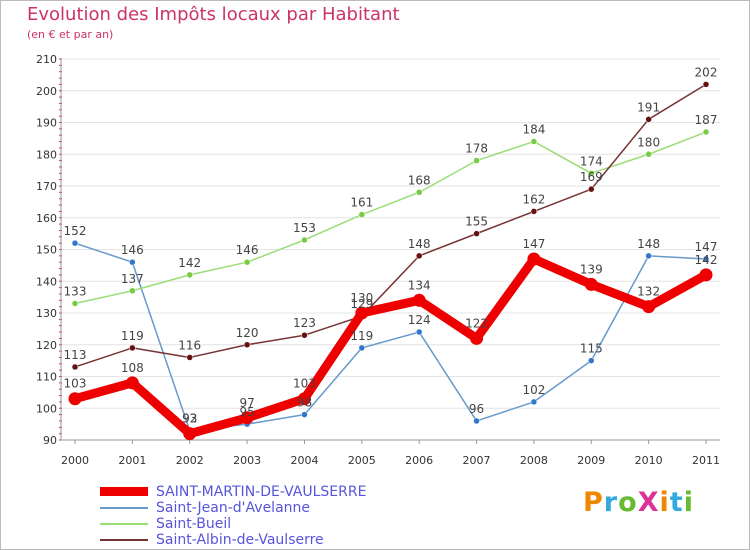 The image size is (750, 550). I want to click on logo-letter: P, so click(593, 502).